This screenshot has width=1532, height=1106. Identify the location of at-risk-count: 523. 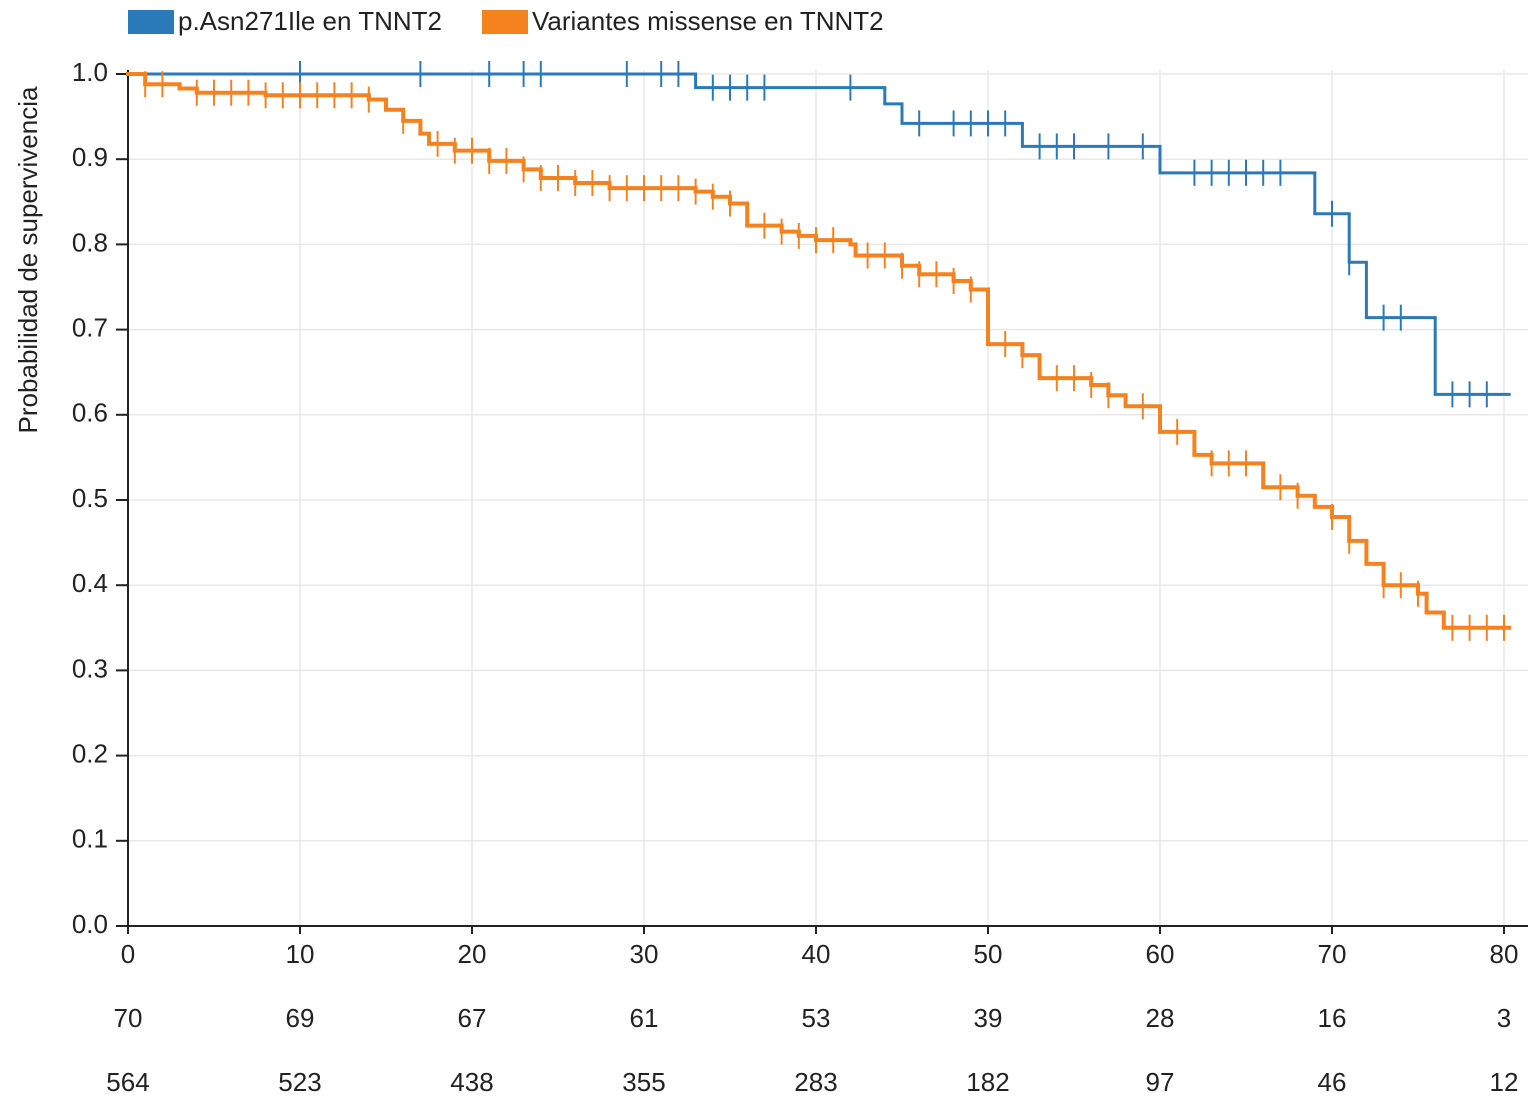
(299, 1082).